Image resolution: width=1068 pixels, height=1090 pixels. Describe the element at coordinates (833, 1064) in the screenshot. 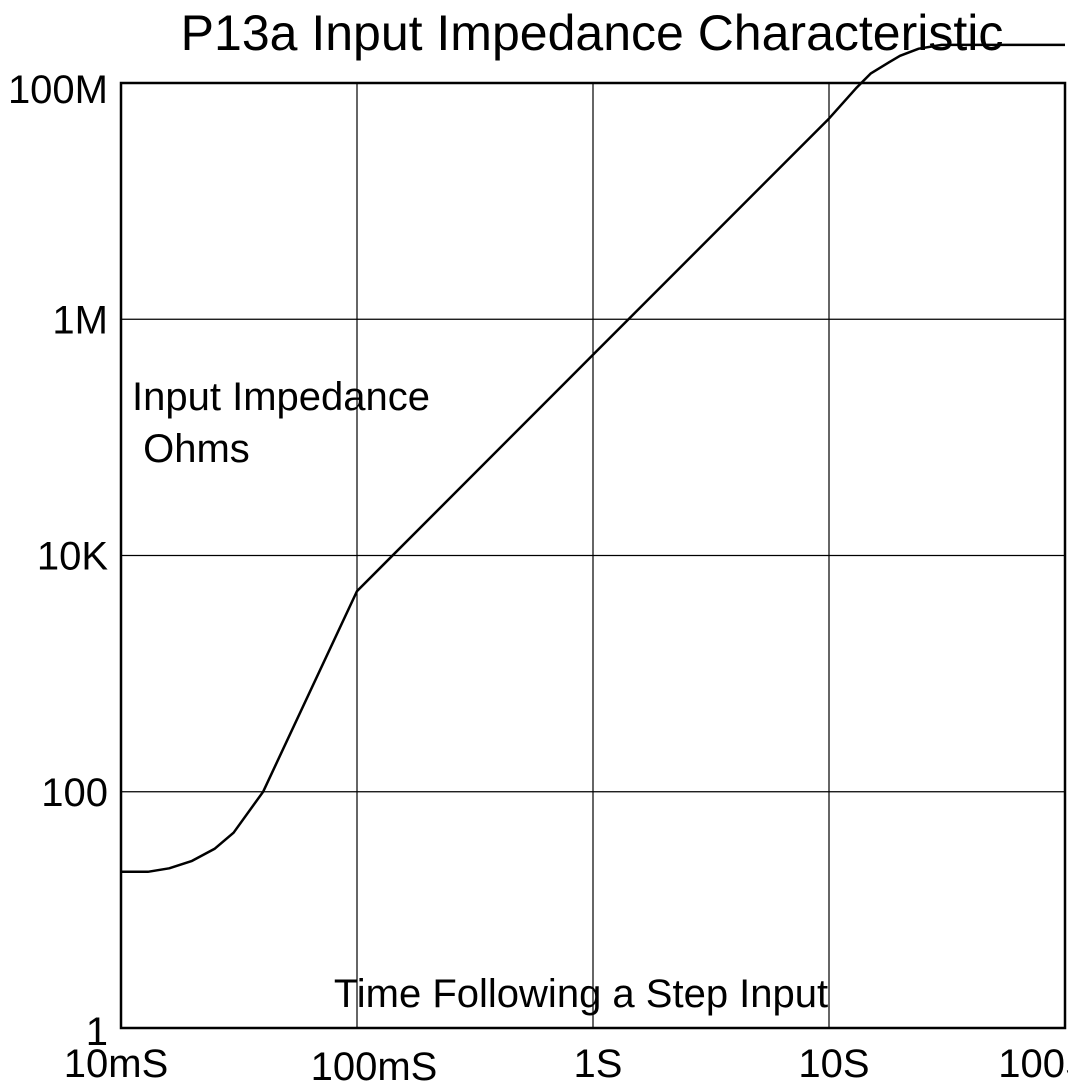

I see `x-tick-label: 10S` at that location.